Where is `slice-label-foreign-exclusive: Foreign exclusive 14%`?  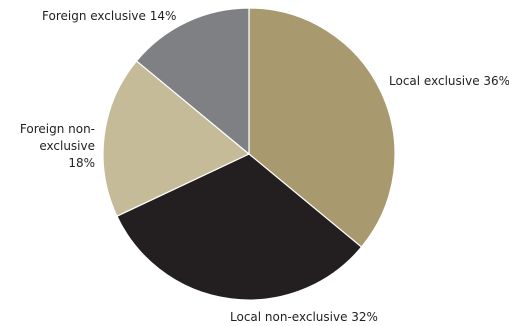 slice-label-foreign-exclusive: Foreign exclusive 14% is located at coordinates (109, 16).